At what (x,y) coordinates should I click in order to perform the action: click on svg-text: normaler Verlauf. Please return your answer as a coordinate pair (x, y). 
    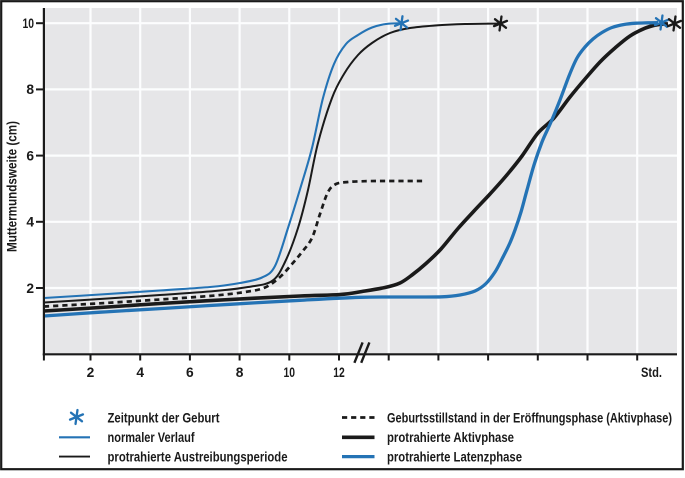
    Looking at the image, I should click on (151, 437).